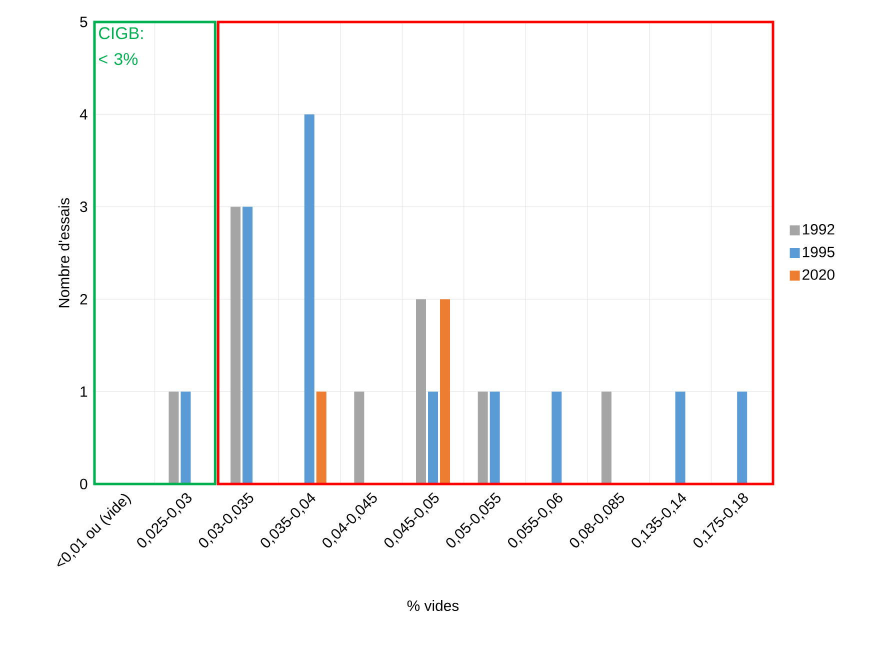 The width and height of the screenshot is (887, 664). Describe the element at coordinates (818, 252) in the screenshot. I see `legend-label: 1995` at that location.